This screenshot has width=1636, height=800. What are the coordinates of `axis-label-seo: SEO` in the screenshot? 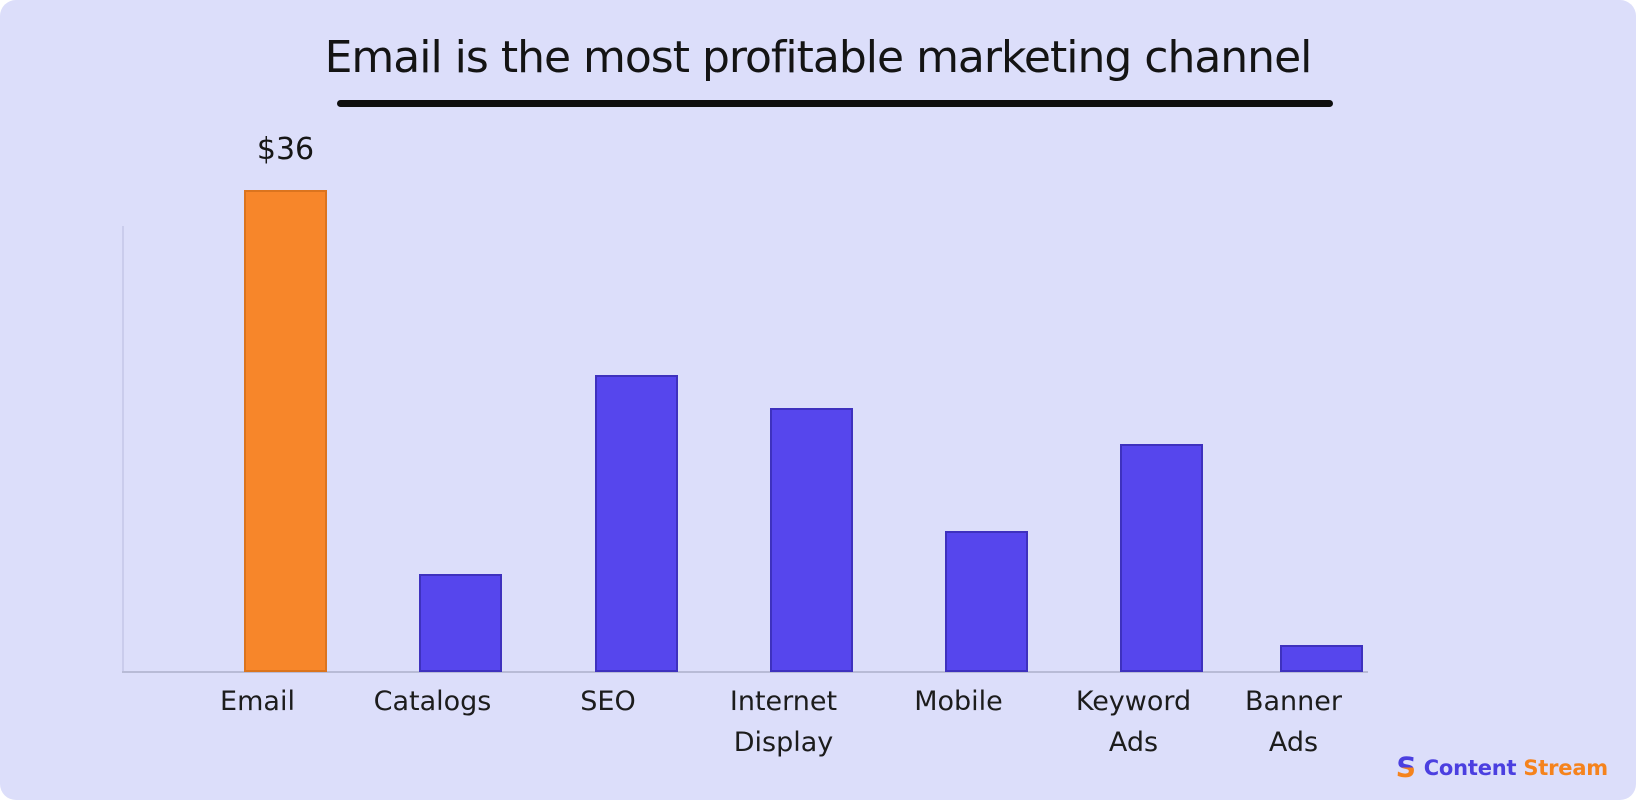 It's located at (608, 701).